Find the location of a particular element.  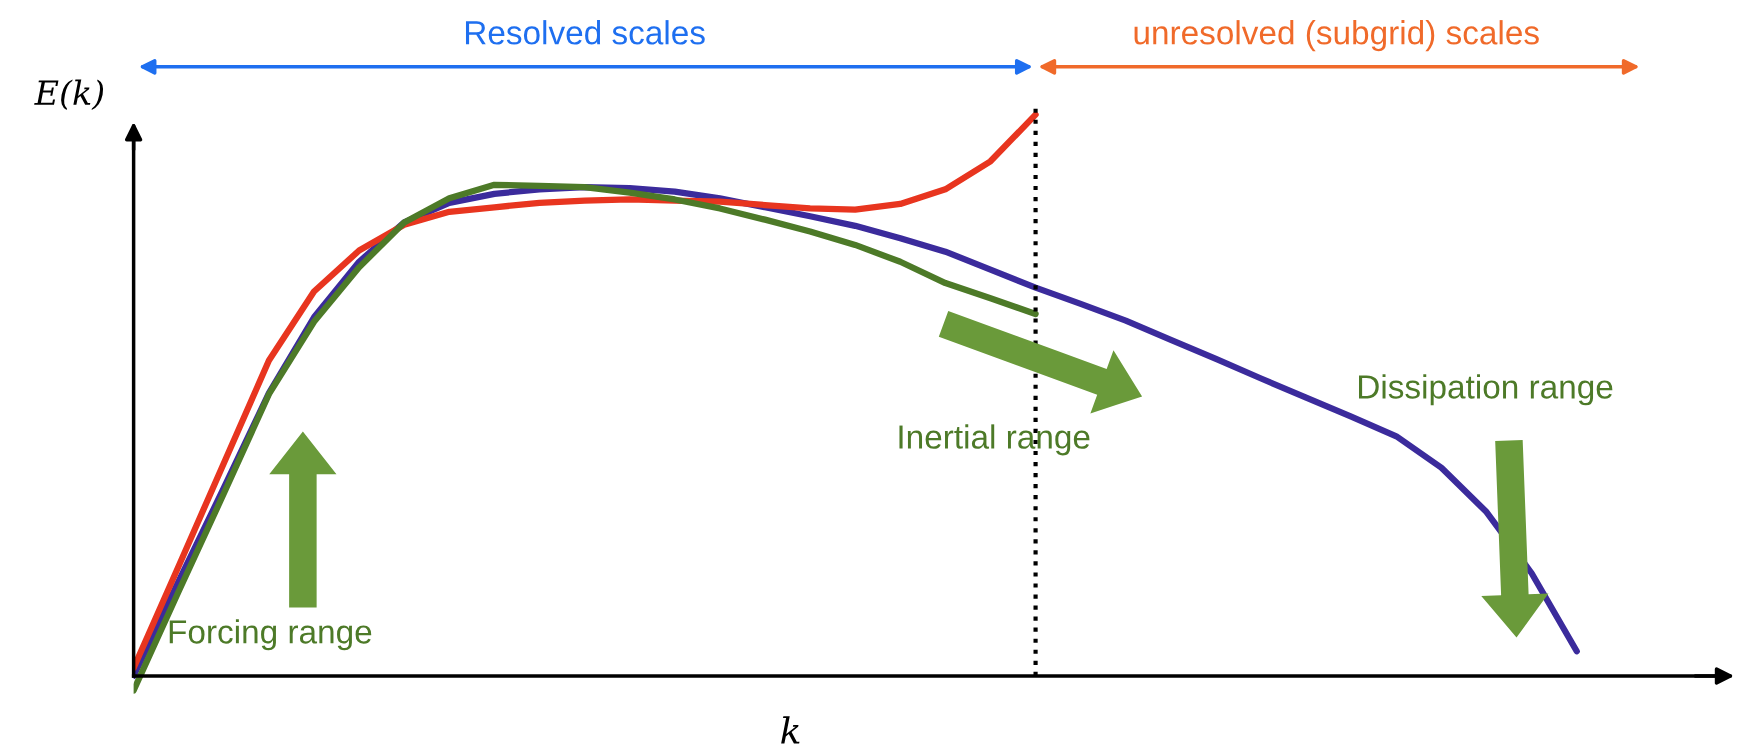

y-axis-title: E(k) is located at coordinates (69, 94).